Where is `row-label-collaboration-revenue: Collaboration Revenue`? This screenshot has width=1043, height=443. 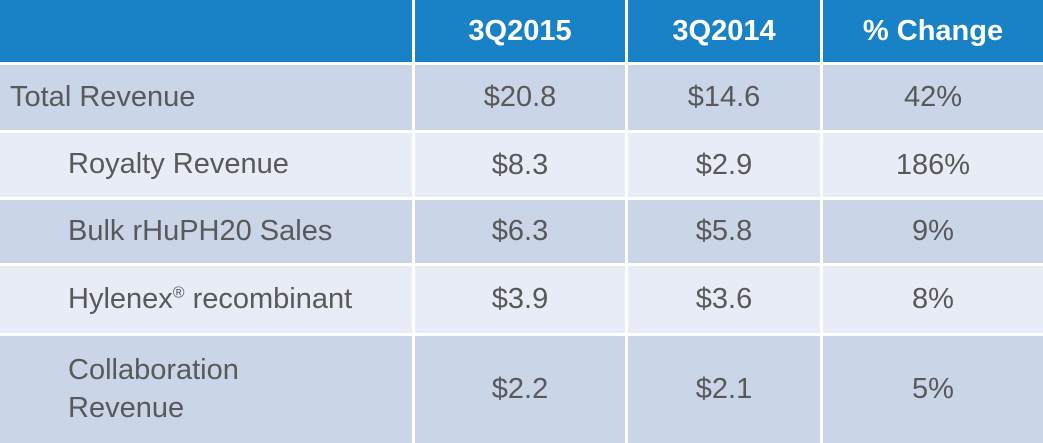
row-label-collaboration-revenue: Collaboration Revenue is located at coordinates (206, 389).